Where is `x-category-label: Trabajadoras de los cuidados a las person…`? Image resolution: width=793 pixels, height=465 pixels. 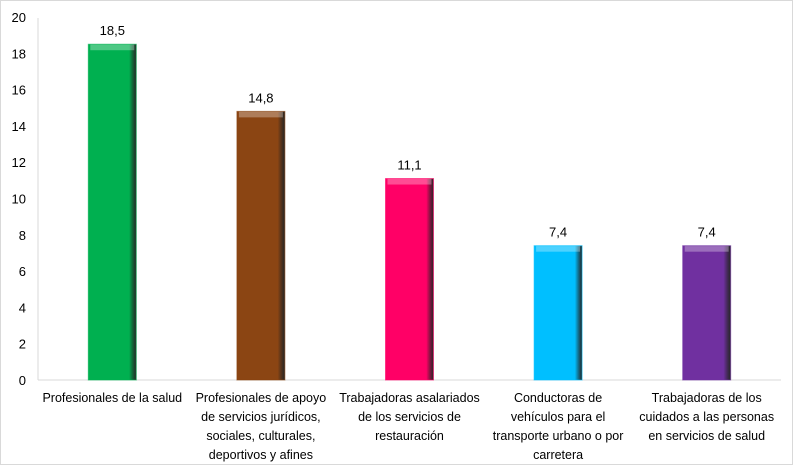
x-category-label: Trabajadoras de los cuidados a las person… is located at coordinates (707, 417).